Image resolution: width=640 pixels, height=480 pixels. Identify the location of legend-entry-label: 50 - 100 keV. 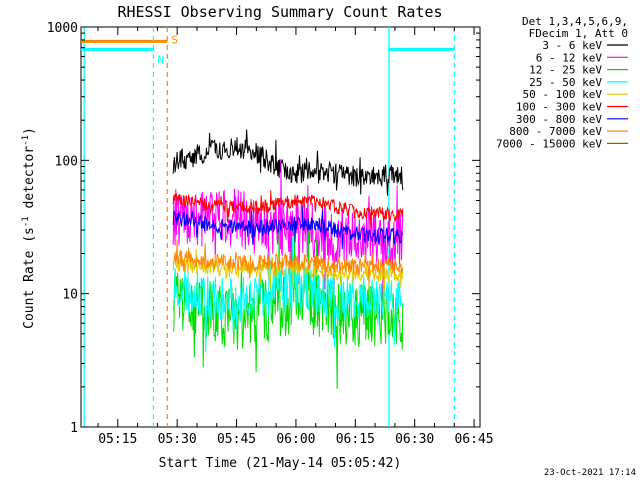
(563, 94).